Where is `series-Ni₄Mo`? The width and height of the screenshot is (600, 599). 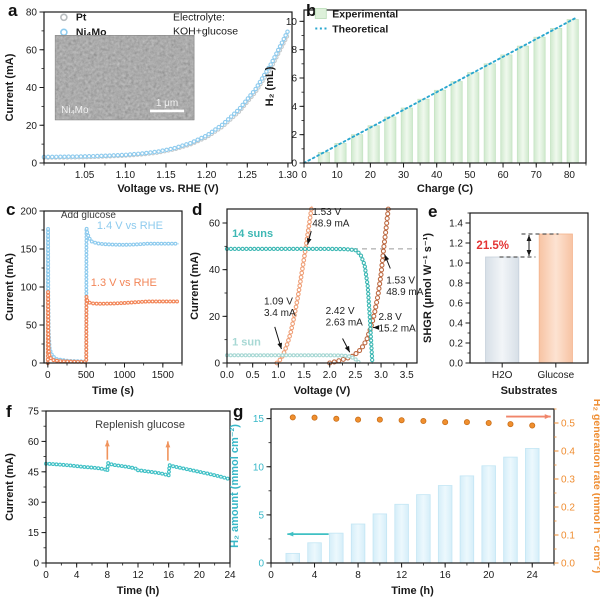 series-Ni₄Mo is located at coordinates (165, 94).